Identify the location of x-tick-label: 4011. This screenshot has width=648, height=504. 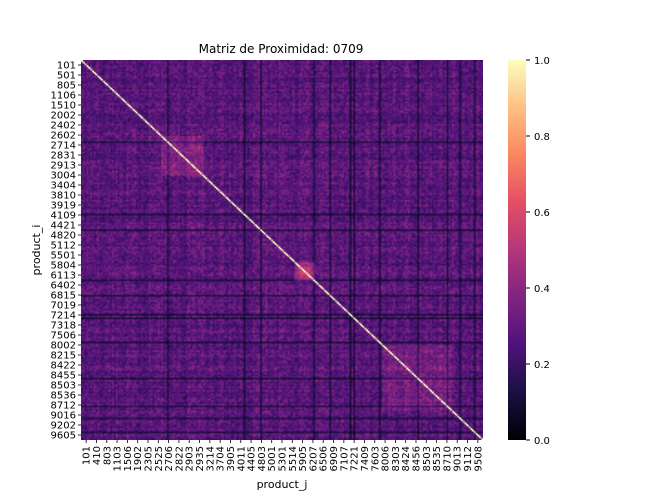
(241, 458).